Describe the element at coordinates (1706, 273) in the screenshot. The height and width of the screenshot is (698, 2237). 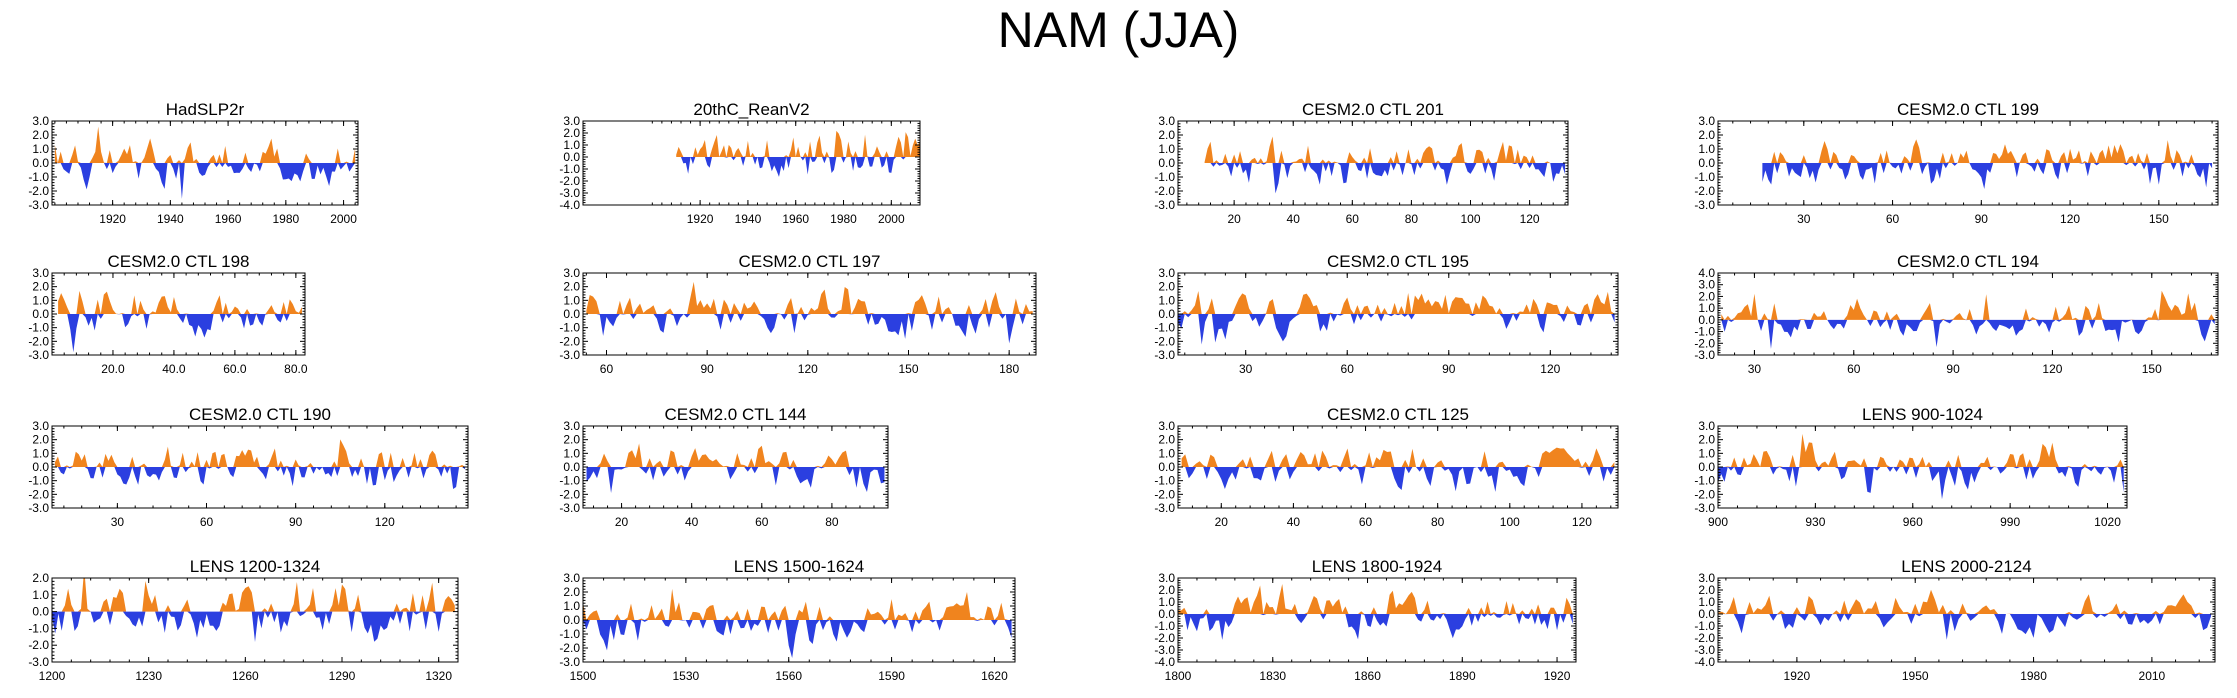
I see `y-tick-label: 4.0` at that location.